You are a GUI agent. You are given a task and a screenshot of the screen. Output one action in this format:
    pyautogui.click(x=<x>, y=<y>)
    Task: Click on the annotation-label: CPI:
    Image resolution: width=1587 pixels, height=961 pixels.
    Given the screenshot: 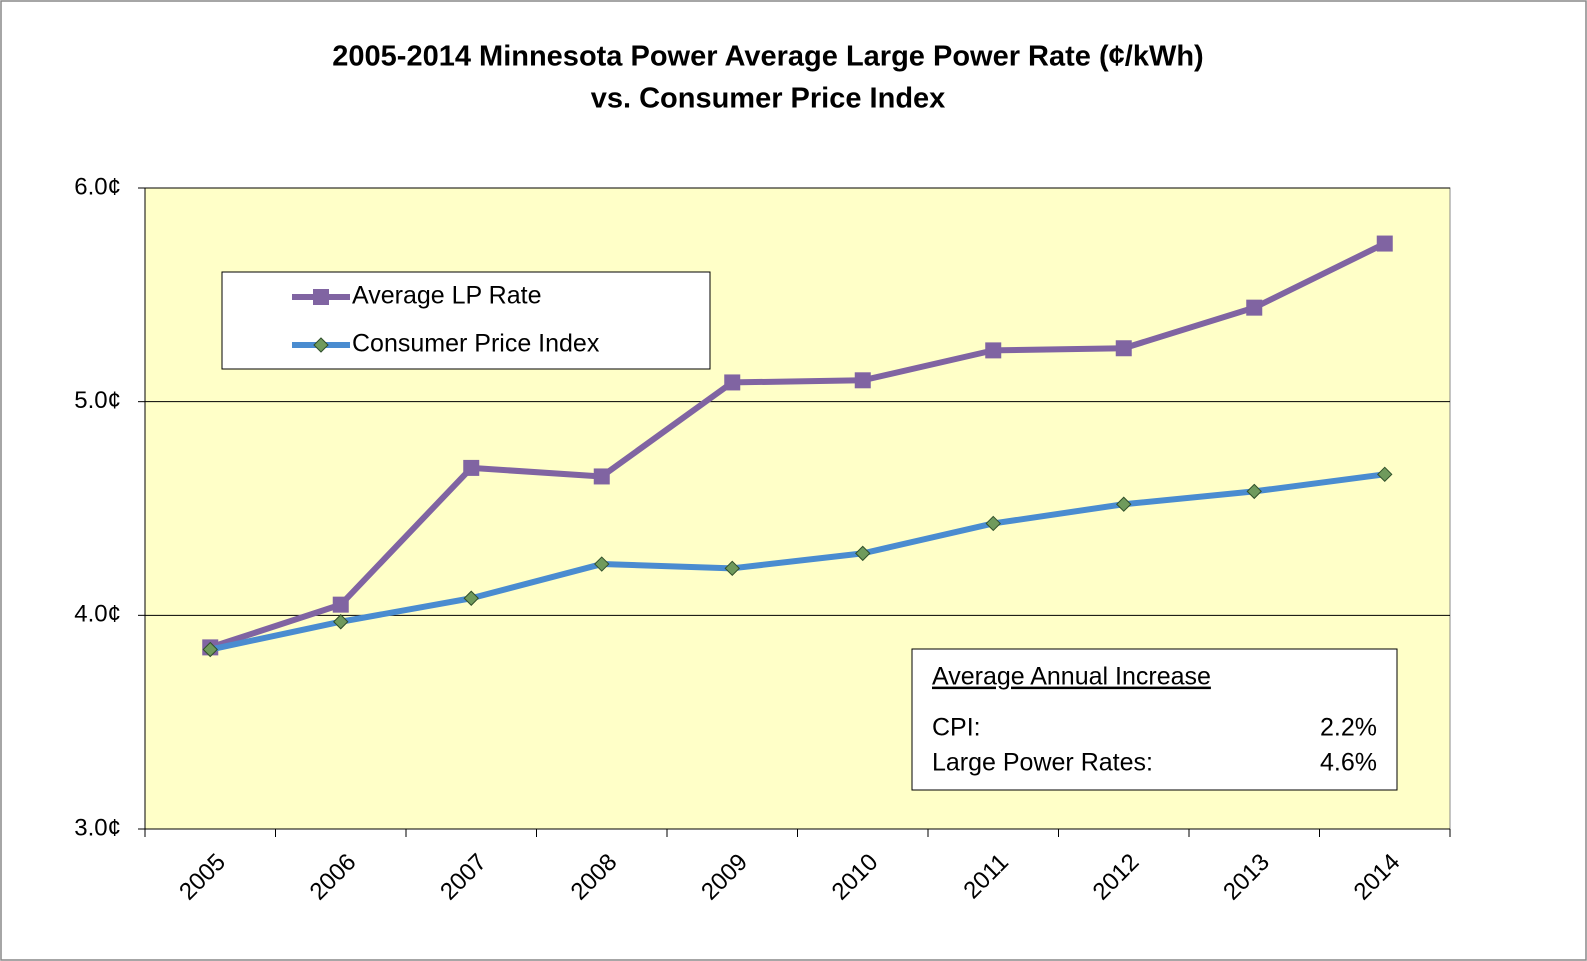 What is the action you would take?
    pyautogui.click(x=956, y=728)
    